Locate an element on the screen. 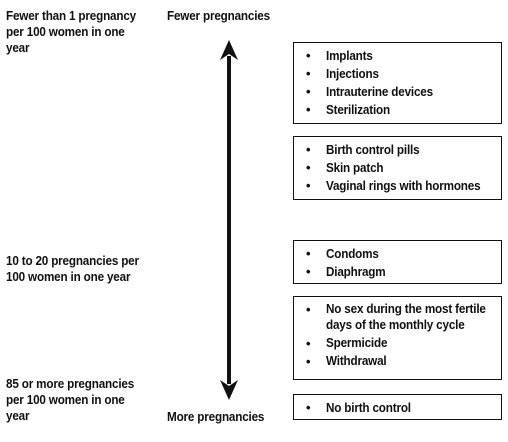  list-item: • Birth control pills is located at coordinates (363, 149).